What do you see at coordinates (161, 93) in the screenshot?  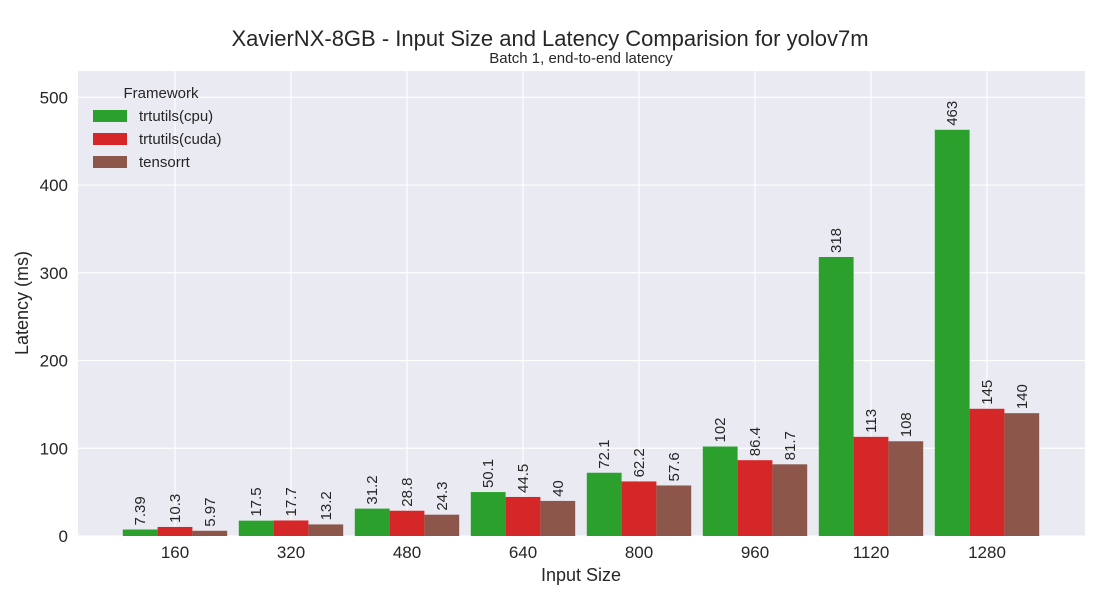 I see `legend-title: Framework` at bounding box center [161, 93].